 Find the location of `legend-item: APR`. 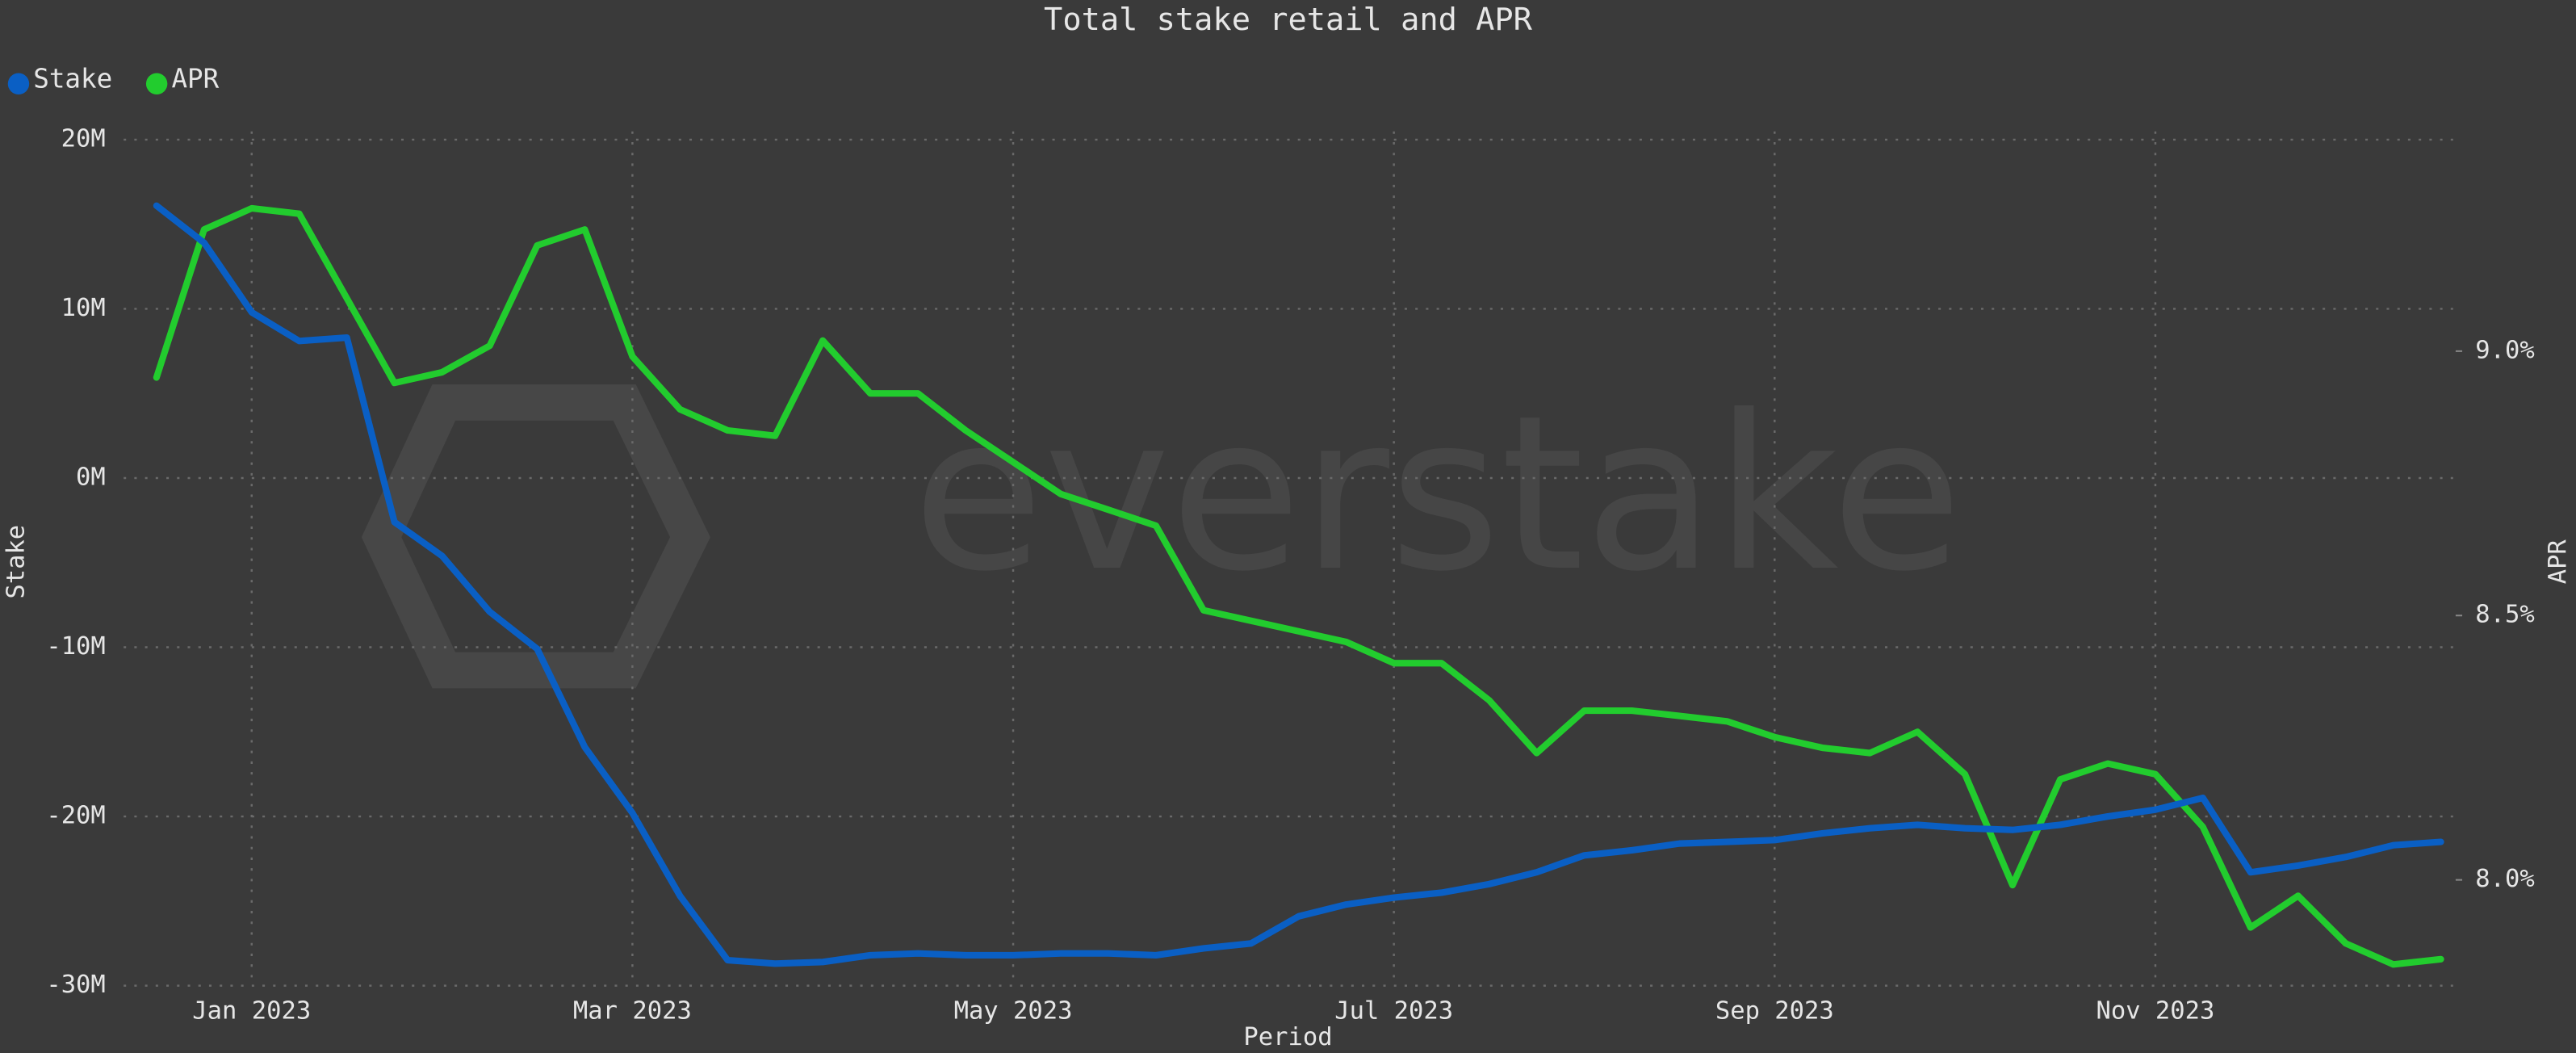

legend-item: APR is located at coordinates (182, 79).